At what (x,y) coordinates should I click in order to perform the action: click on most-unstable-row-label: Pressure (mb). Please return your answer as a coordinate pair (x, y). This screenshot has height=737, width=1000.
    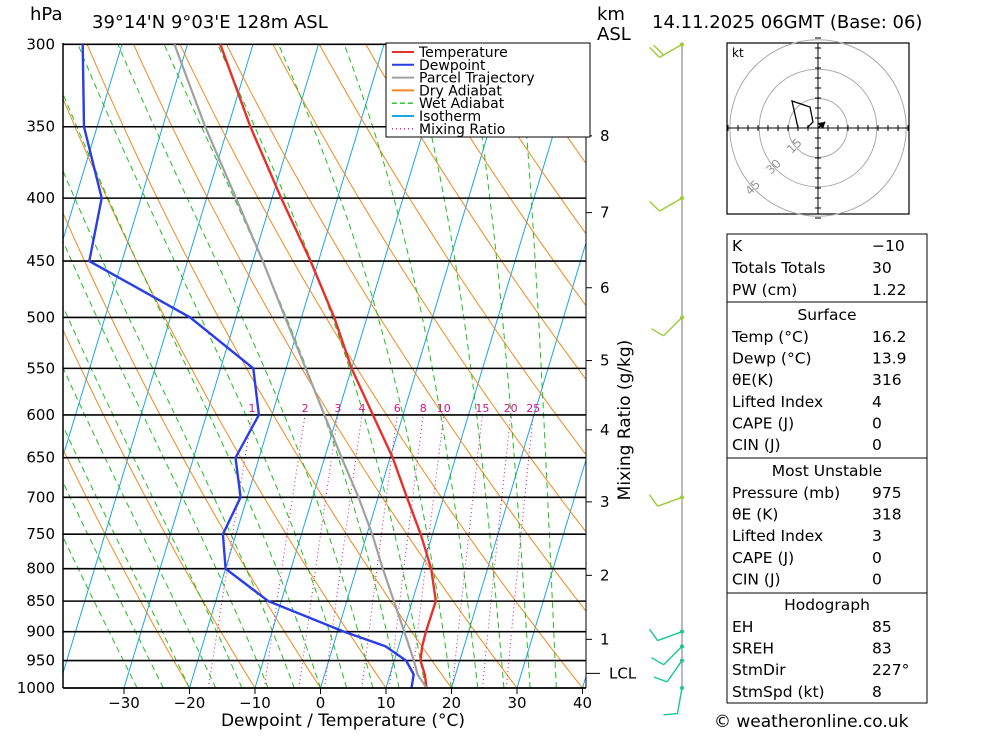
    Looking at the image, I should click on (786, 493).